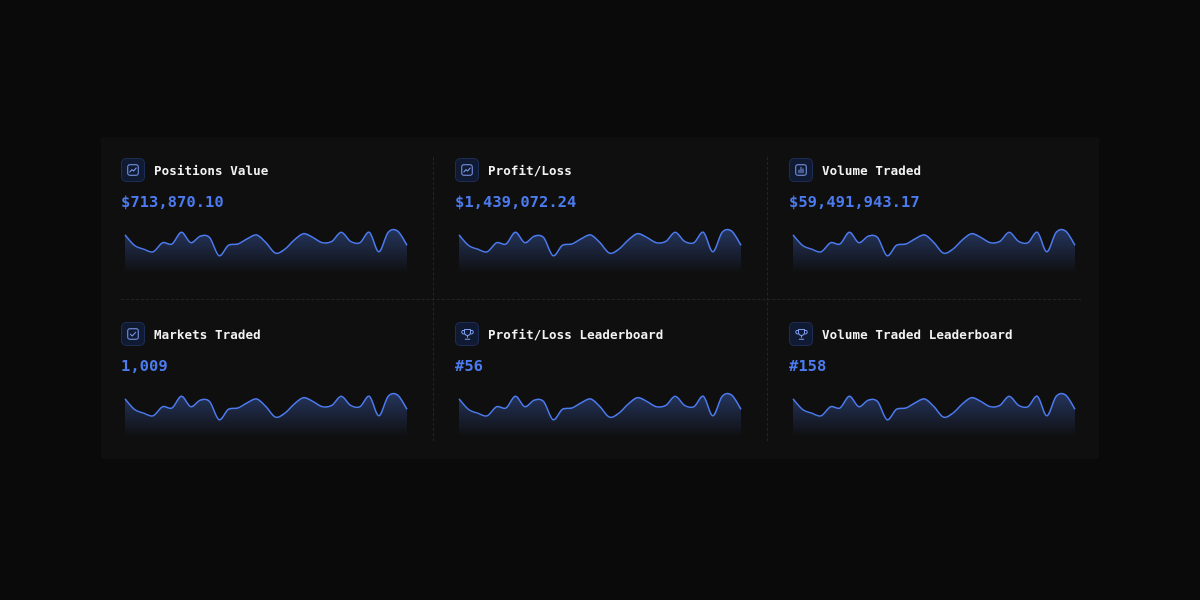  I want to click on stat-value: $1,439,072.24, so click(516, 202).